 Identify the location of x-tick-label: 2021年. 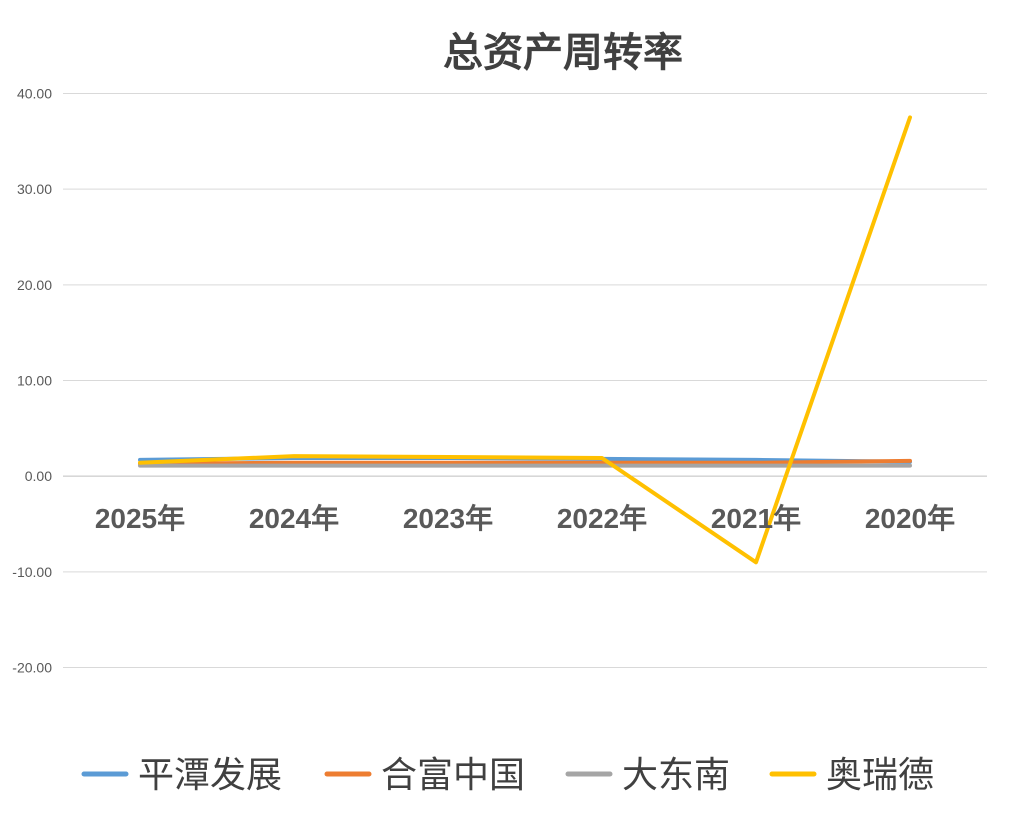
(756, 518).